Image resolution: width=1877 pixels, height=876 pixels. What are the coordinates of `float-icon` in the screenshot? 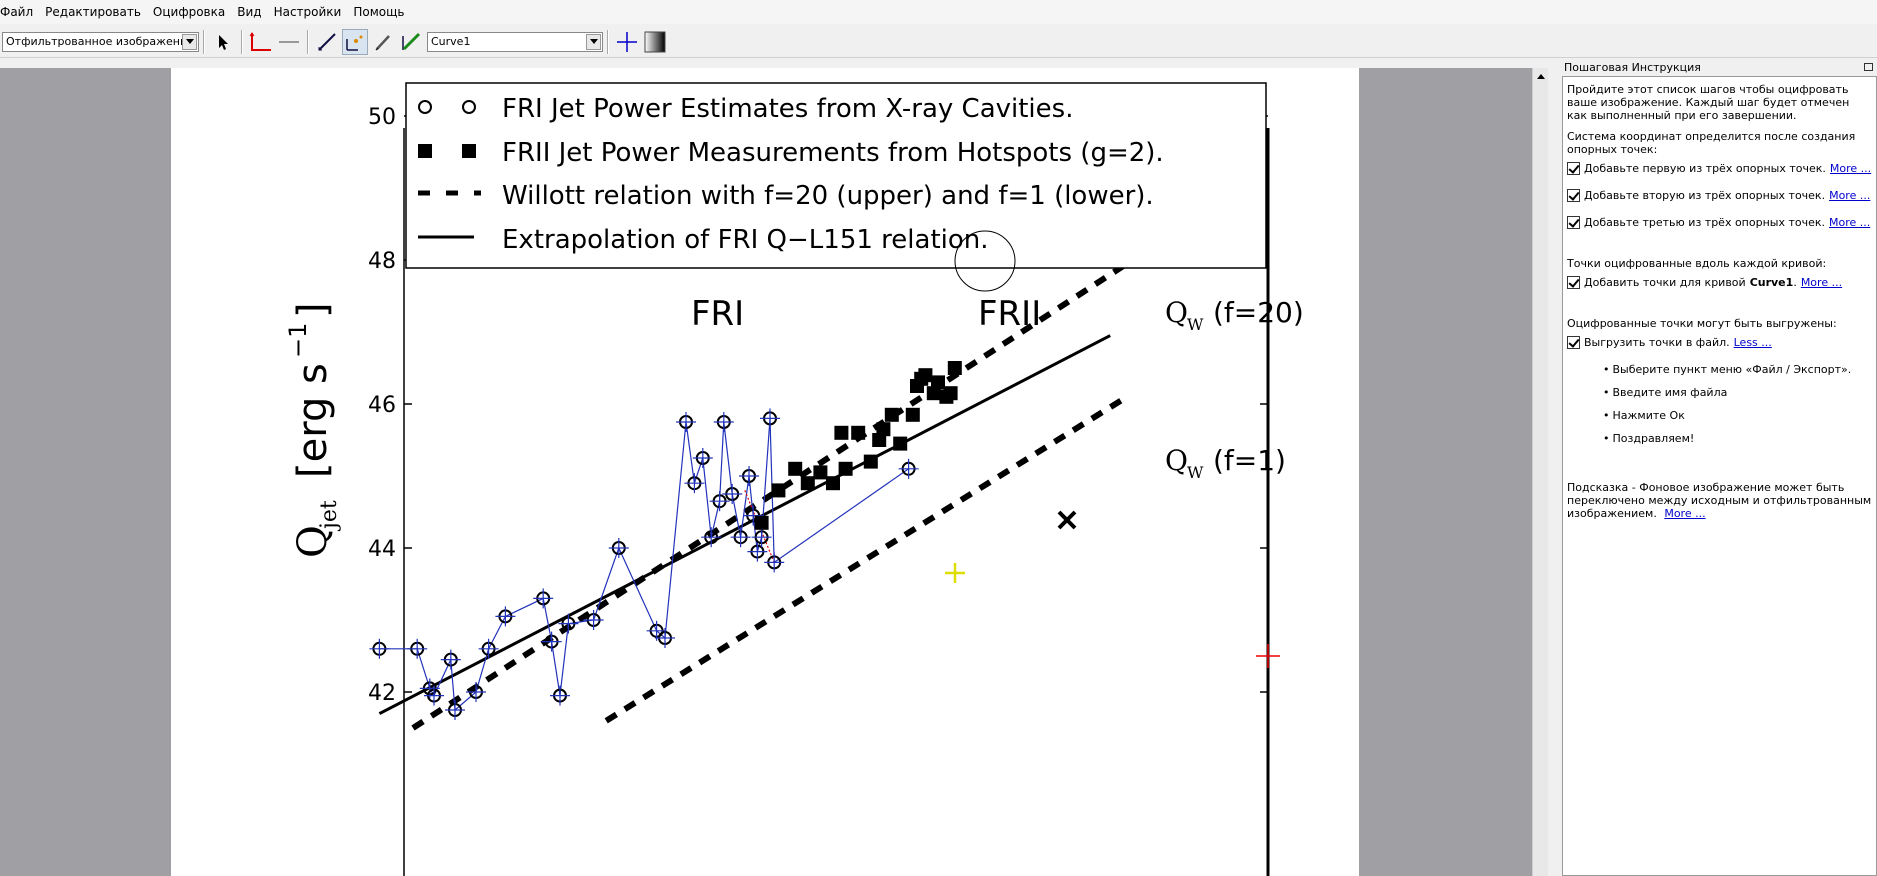 It's located at (1868, 67).